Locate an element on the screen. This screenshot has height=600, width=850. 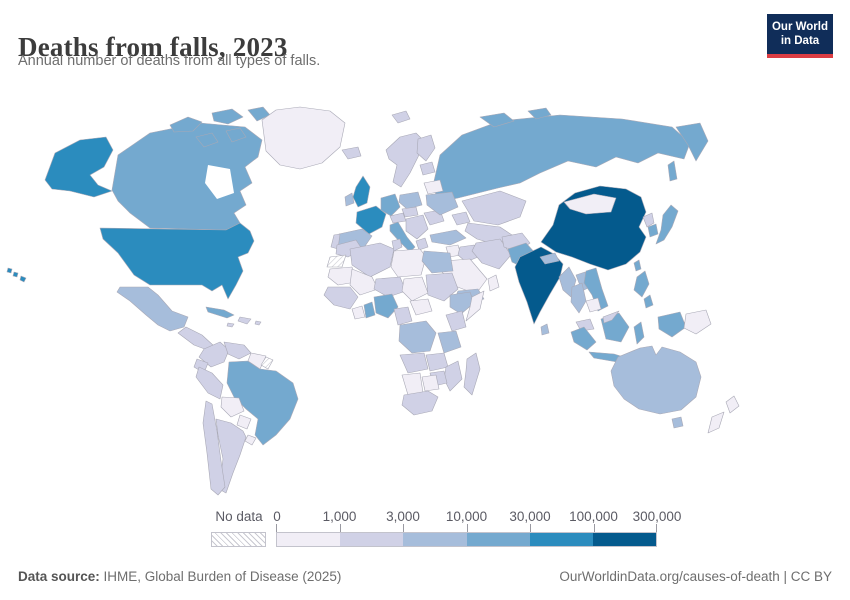
country-poland is located at coordinates (410, 200).